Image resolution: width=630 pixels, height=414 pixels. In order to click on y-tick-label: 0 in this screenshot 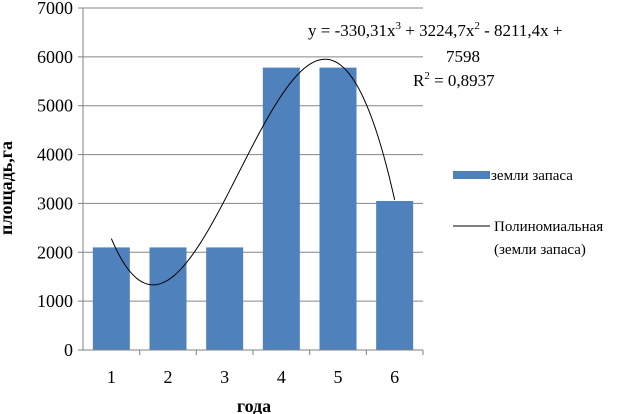, I will do `click(68, 350)`.